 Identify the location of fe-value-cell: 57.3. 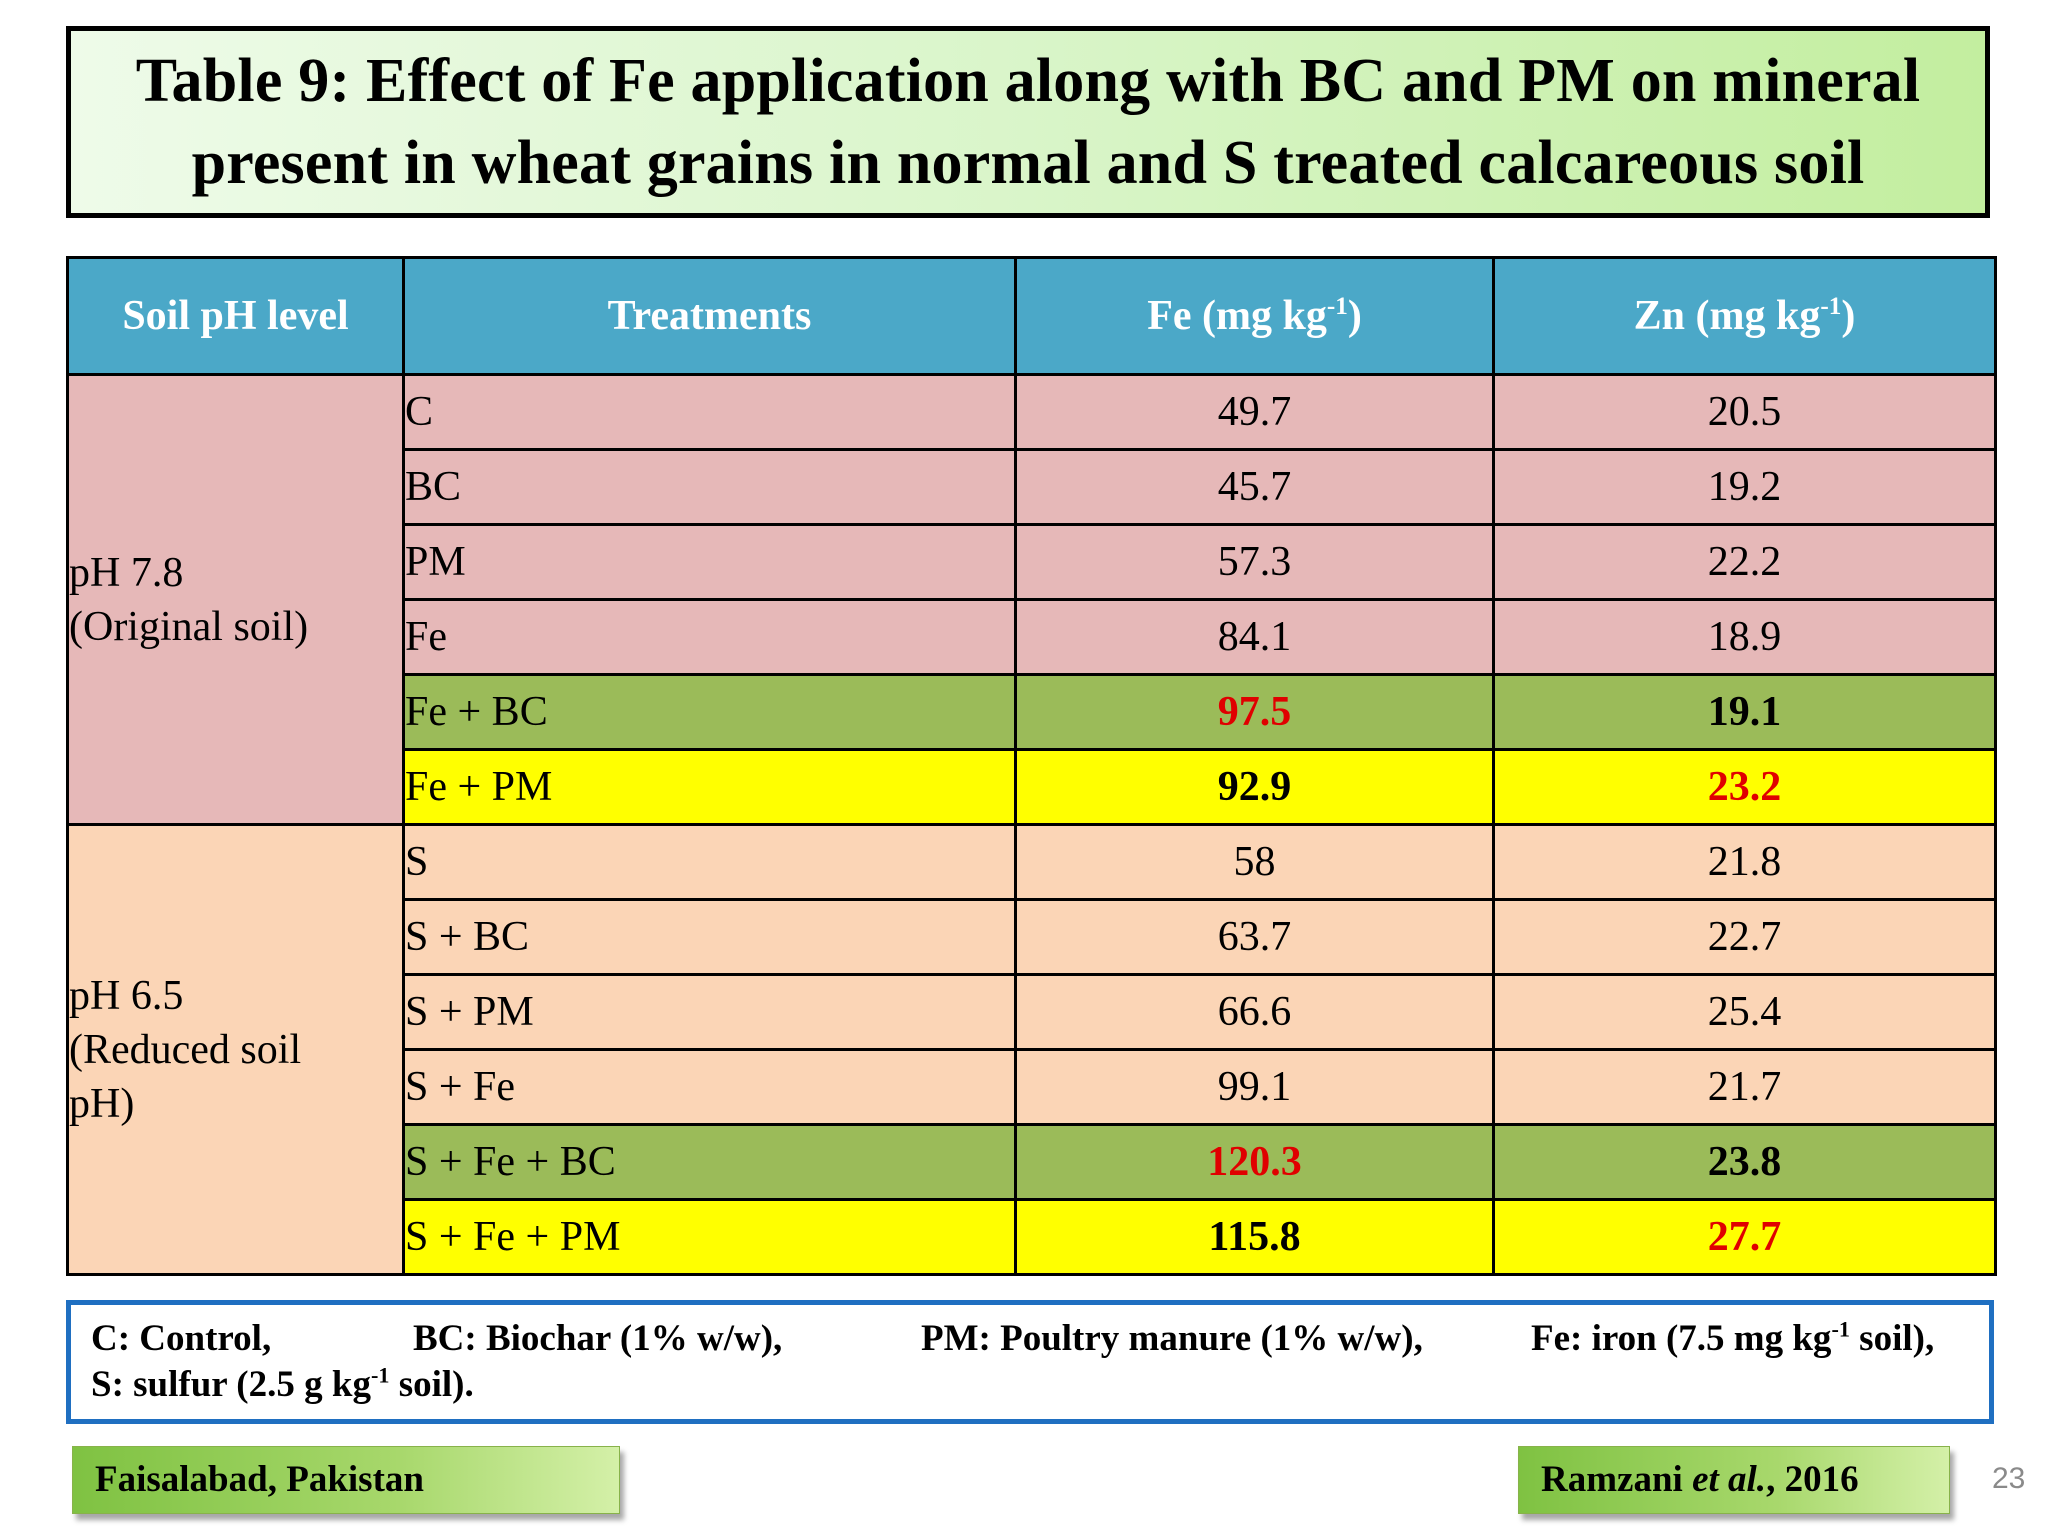
(1254, 562).